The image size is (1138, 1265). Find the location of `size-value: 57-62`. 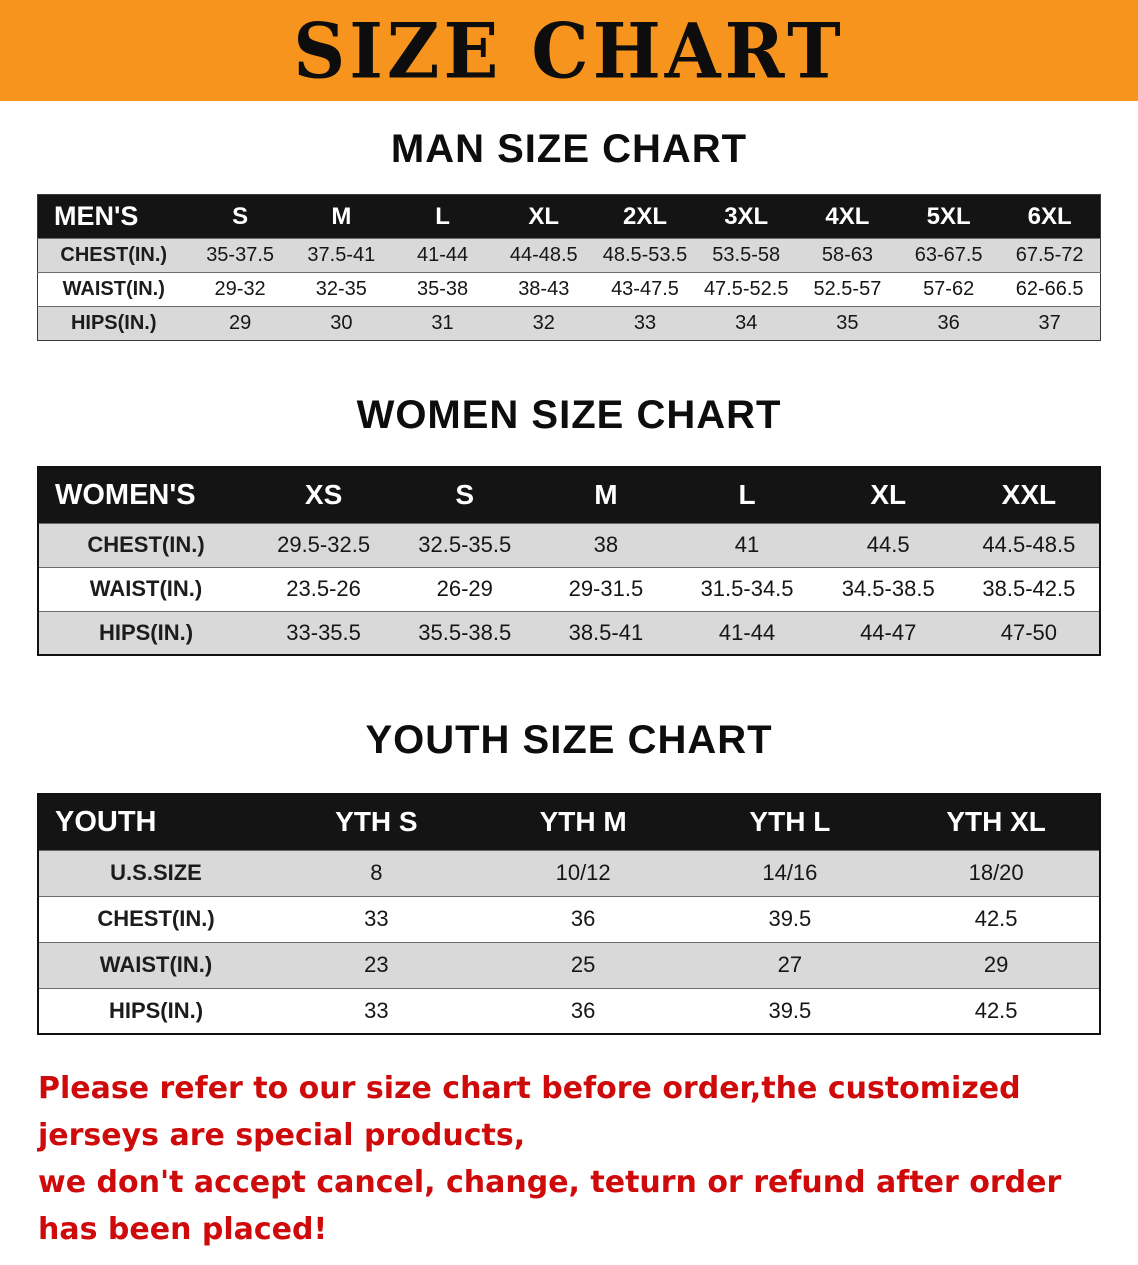

size-value: 57-62 is located at coordinates (949, 289).